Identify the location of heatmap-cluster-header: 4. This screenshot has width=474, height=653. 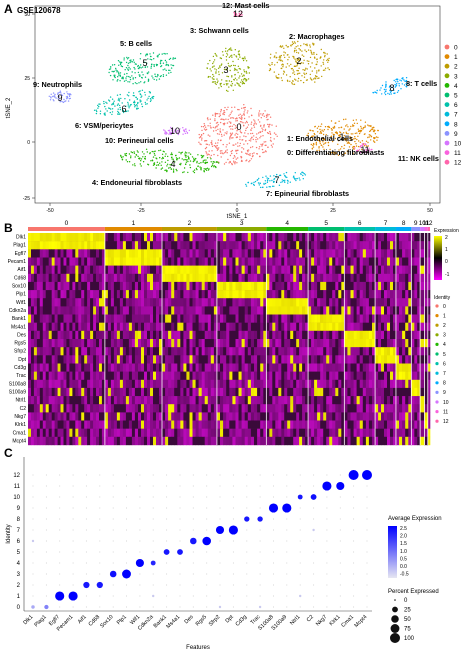
(287, 223).